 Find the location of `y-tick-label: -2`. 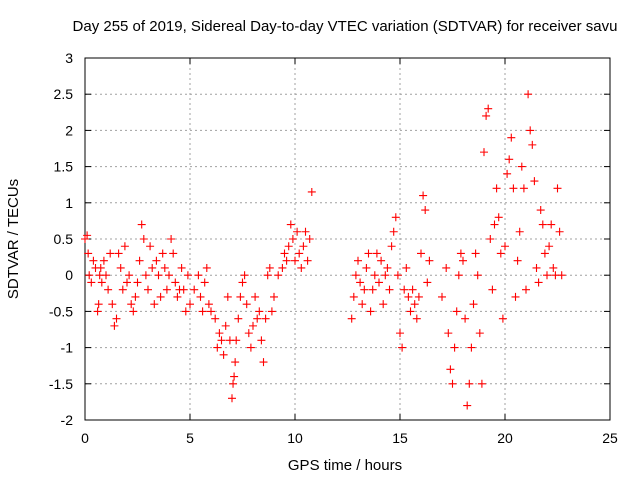

y-tick-label: -2 is located at coordinates (67, 420).